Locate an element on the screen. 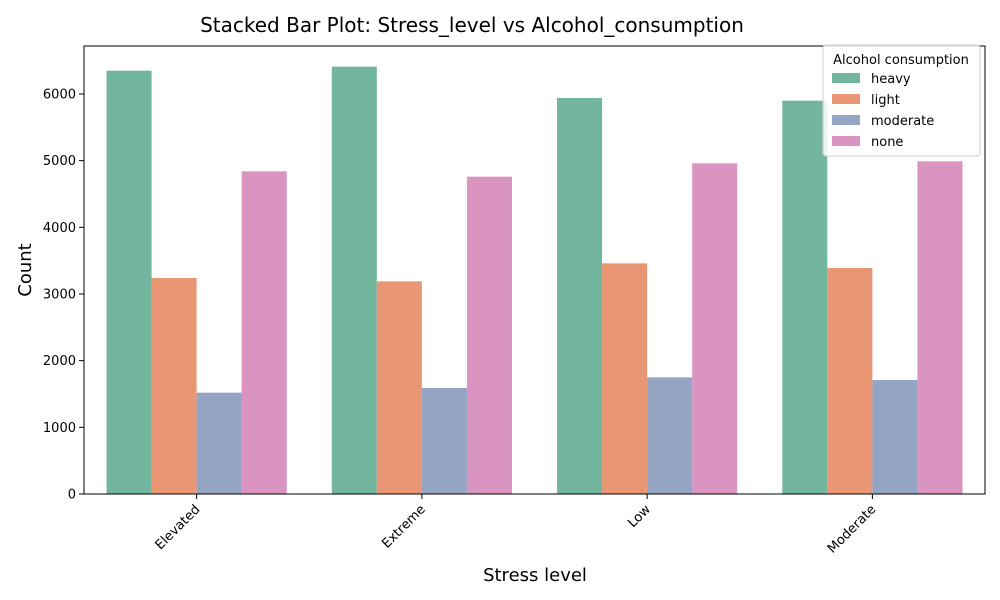 This screenshot has width=1000, height=600. bar-none-extreme is located at coordinates (489, 335).